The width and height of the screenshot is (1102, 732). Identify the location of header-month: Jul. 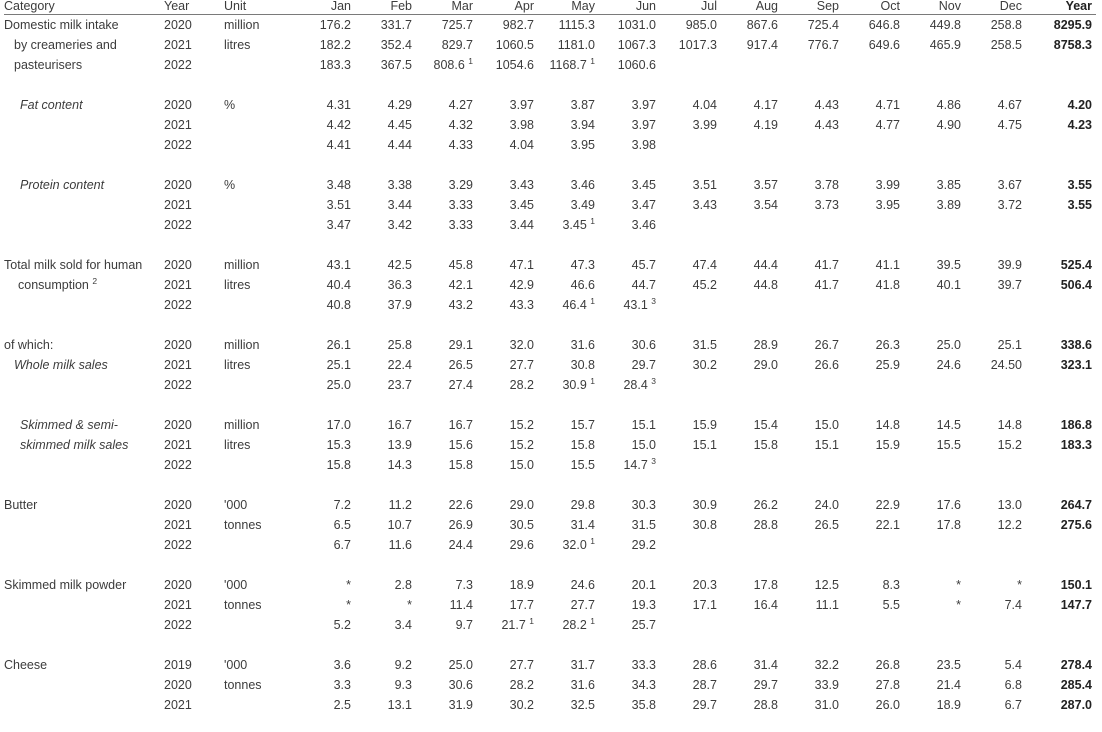
(709, 6).